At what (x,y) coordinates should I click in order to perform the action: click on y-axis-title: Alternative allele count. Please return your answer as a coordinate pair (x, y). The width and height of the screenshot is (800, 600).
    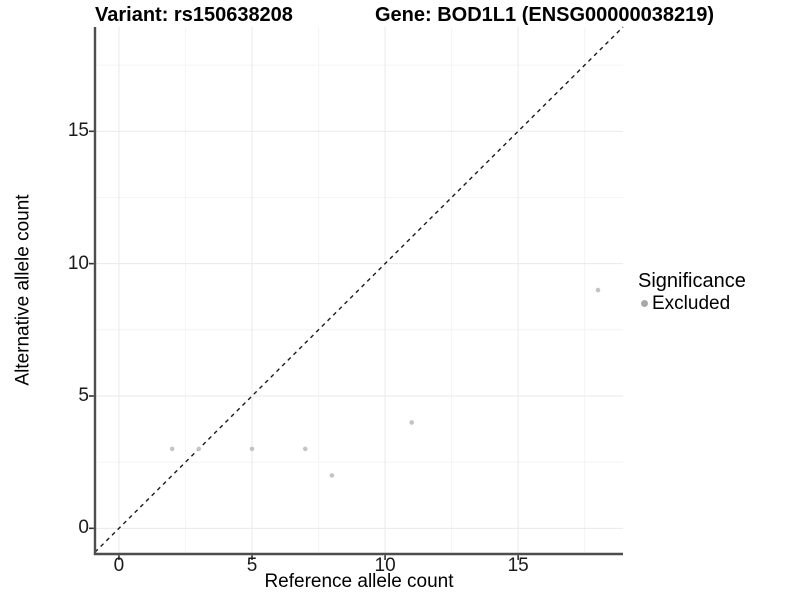
    Looking at the image, I should click on (23, 290).